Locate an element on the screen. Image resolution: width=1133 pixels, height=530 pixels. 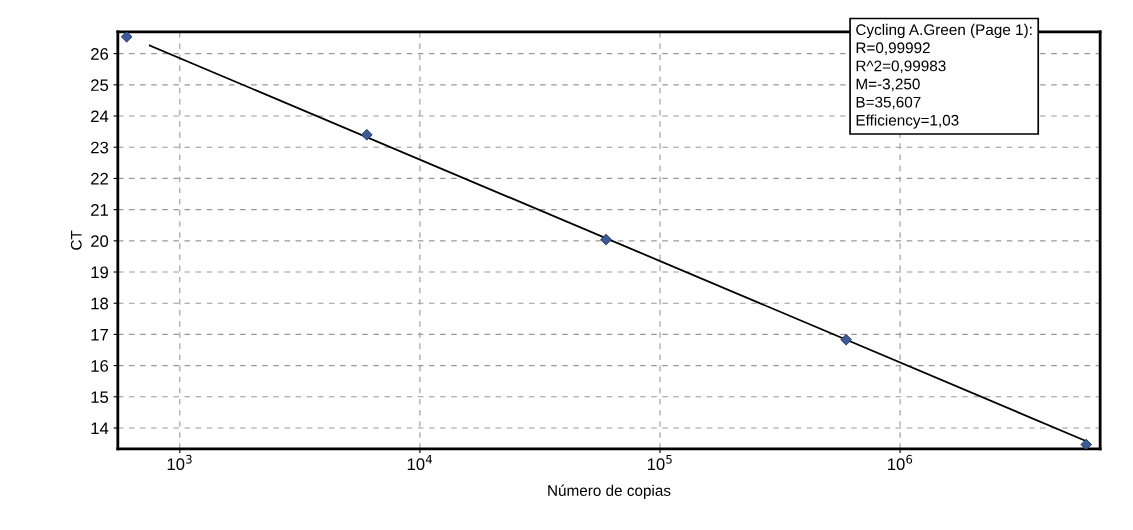
annotation: Cycling A.Green (Page 1): is located at coordinates (944, 31).